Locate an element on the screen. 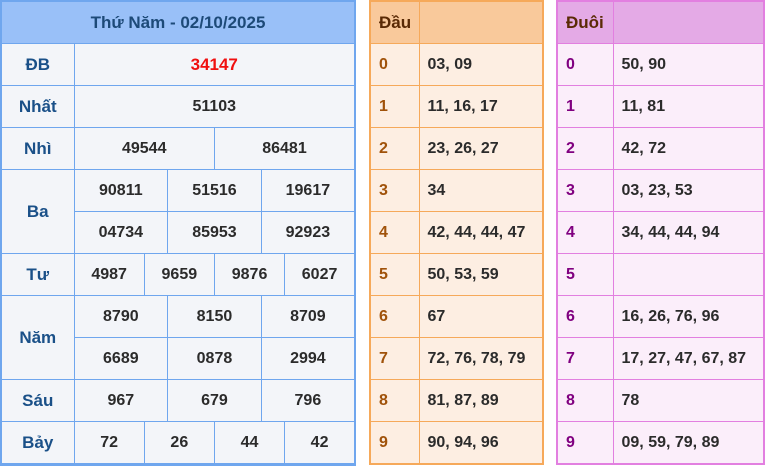  duoi-numbers: 17, 27, 47, 67, 87 is located at coordinates (688, 358).